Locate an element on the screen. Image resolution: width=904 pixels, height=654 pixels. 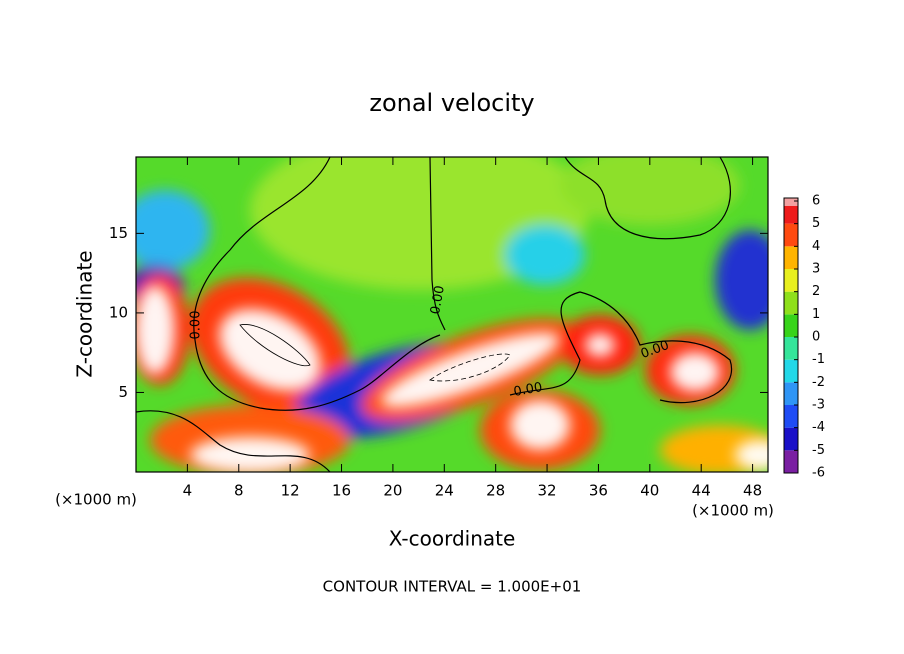
colorbar-tick-label: 3 is located at coordinates (816, 269).